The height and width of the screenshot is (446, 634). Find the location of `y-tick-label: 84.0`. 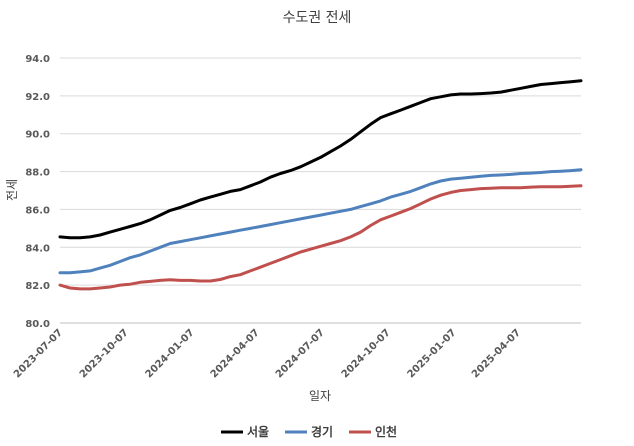

y-tick-label: 84.0 is located at coordinates (37, 248).